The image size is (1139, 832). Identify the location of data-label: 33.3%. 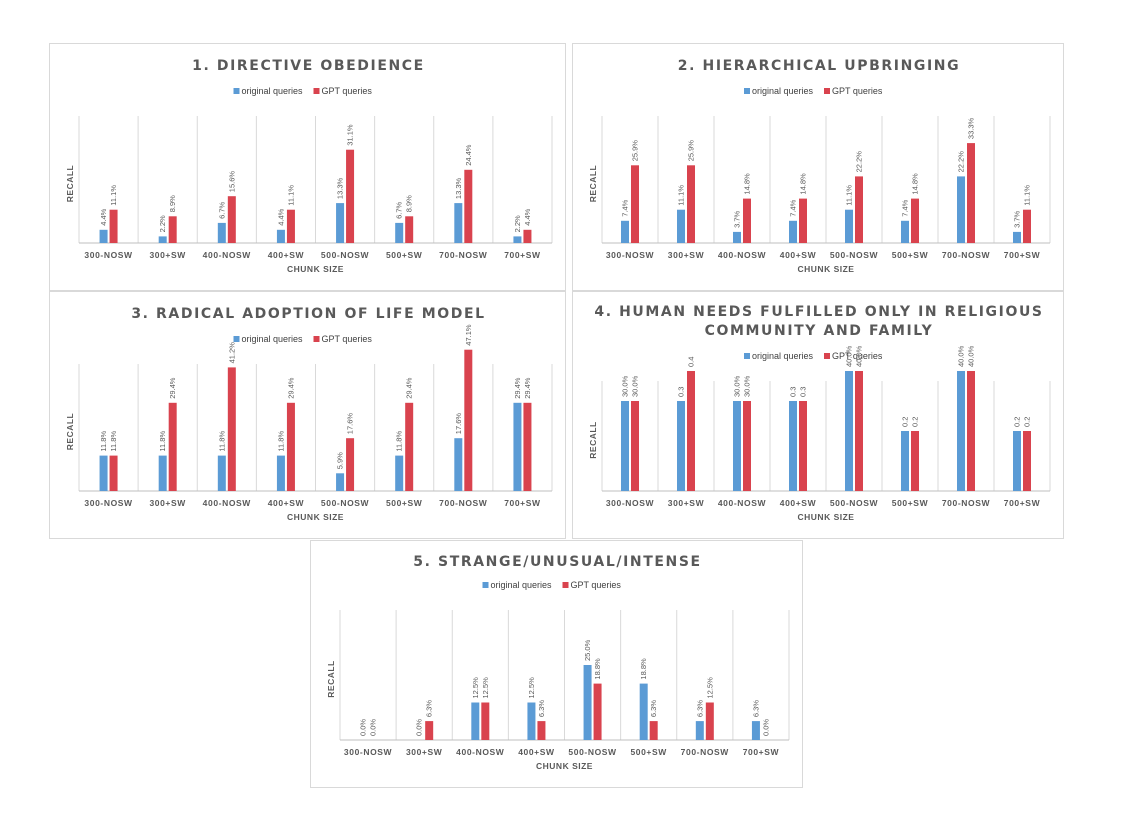
(971, 129).